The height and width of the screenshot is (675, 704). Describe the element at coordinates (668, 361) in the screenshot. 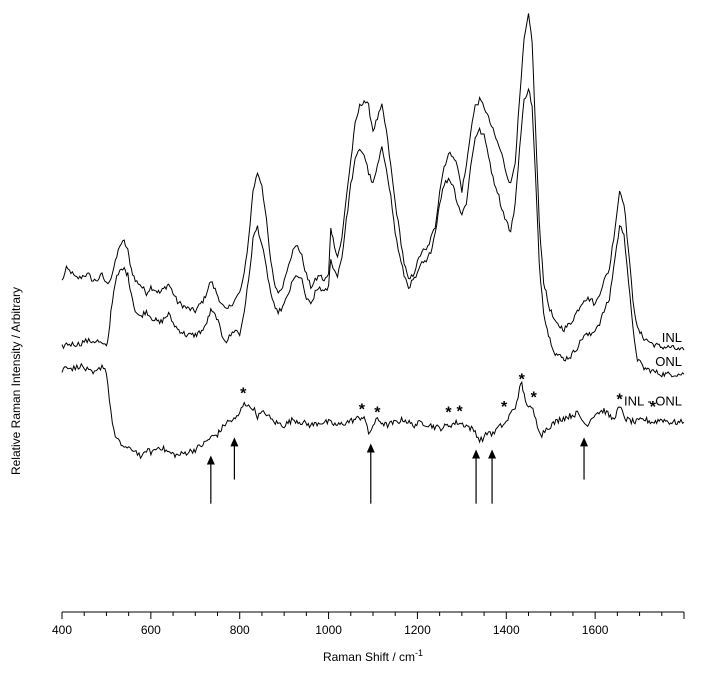

I see `series-label-2: ONL` at that location.